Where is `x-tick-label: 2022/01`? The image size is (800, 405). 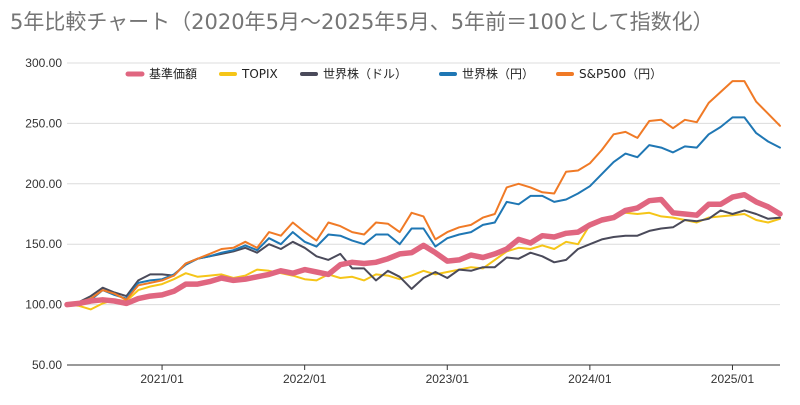 x-tick-label: 2022/01 is located at coordinates (305, 379).